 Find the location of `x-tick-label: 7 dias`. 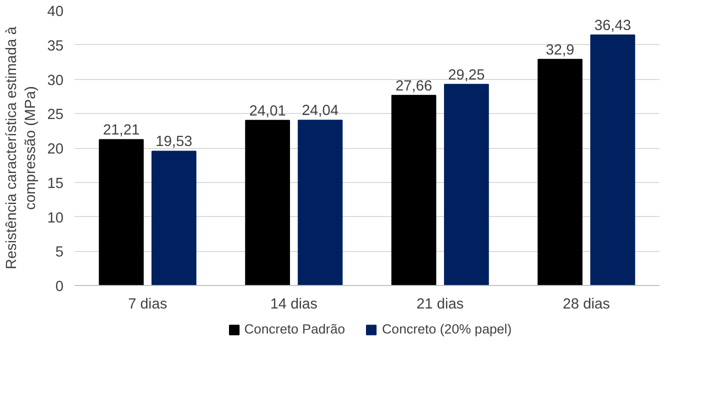

x-tick-label: 7 dias is located at coordinates (148, 304).